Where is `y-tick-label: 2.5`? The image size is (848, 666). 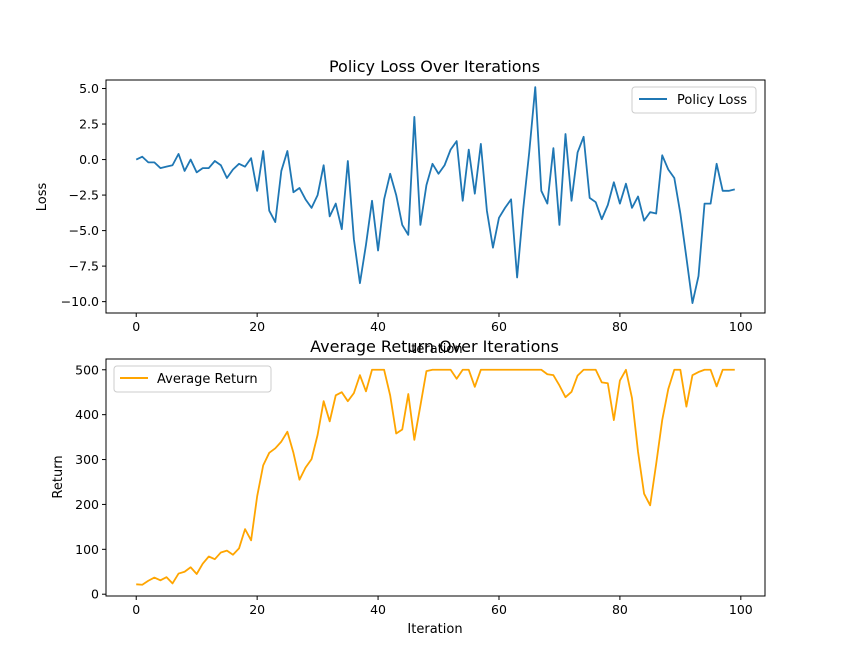
y-tick-label: 2.5 is located at coordinates (89, 124).